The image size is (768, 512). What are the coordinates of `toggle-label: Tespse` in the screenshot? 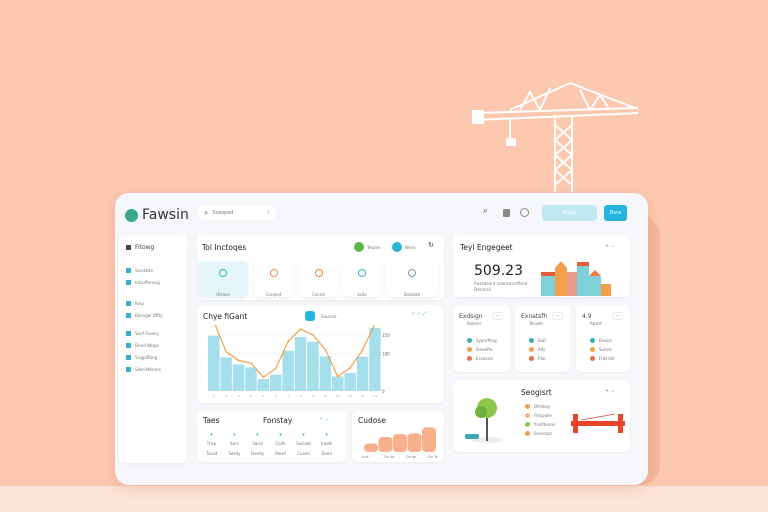 It's located at (374, 247).